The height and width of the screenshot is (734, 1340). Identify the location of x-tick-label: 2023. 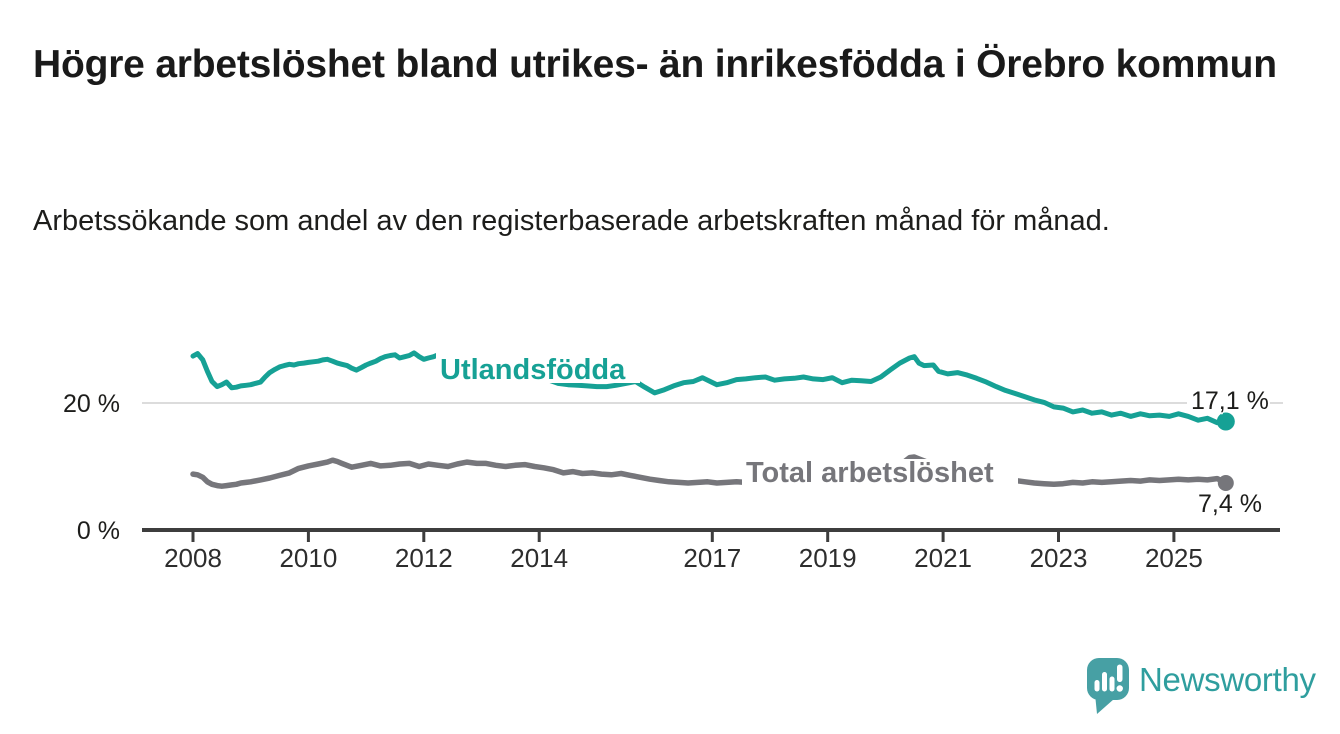
(1058, 558).